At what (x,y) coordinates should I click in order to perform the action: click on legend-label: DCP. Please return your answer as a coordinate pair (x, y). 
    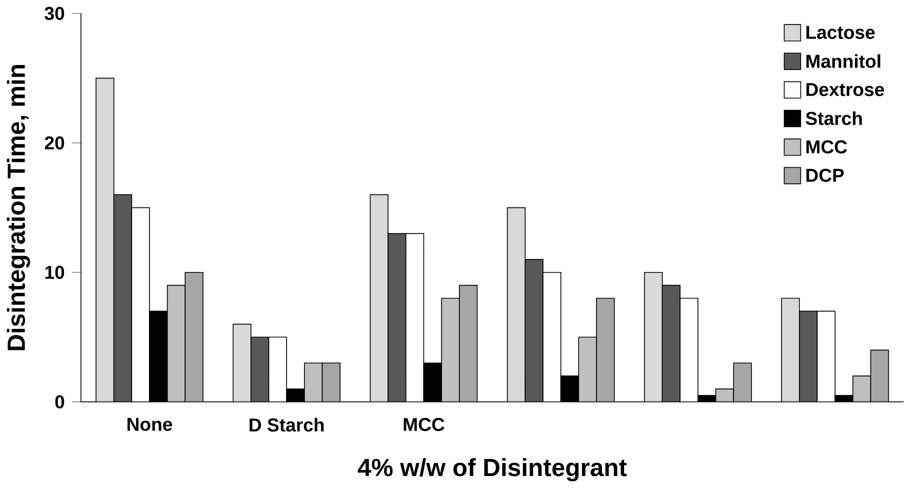
    Looking at the image, I should click on (825, 175).